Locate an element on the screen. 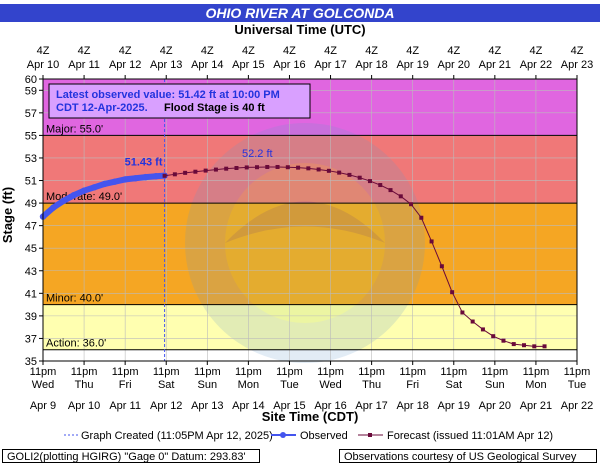  x-tick-date: Apr 13 is located at coordinates (207, 406).